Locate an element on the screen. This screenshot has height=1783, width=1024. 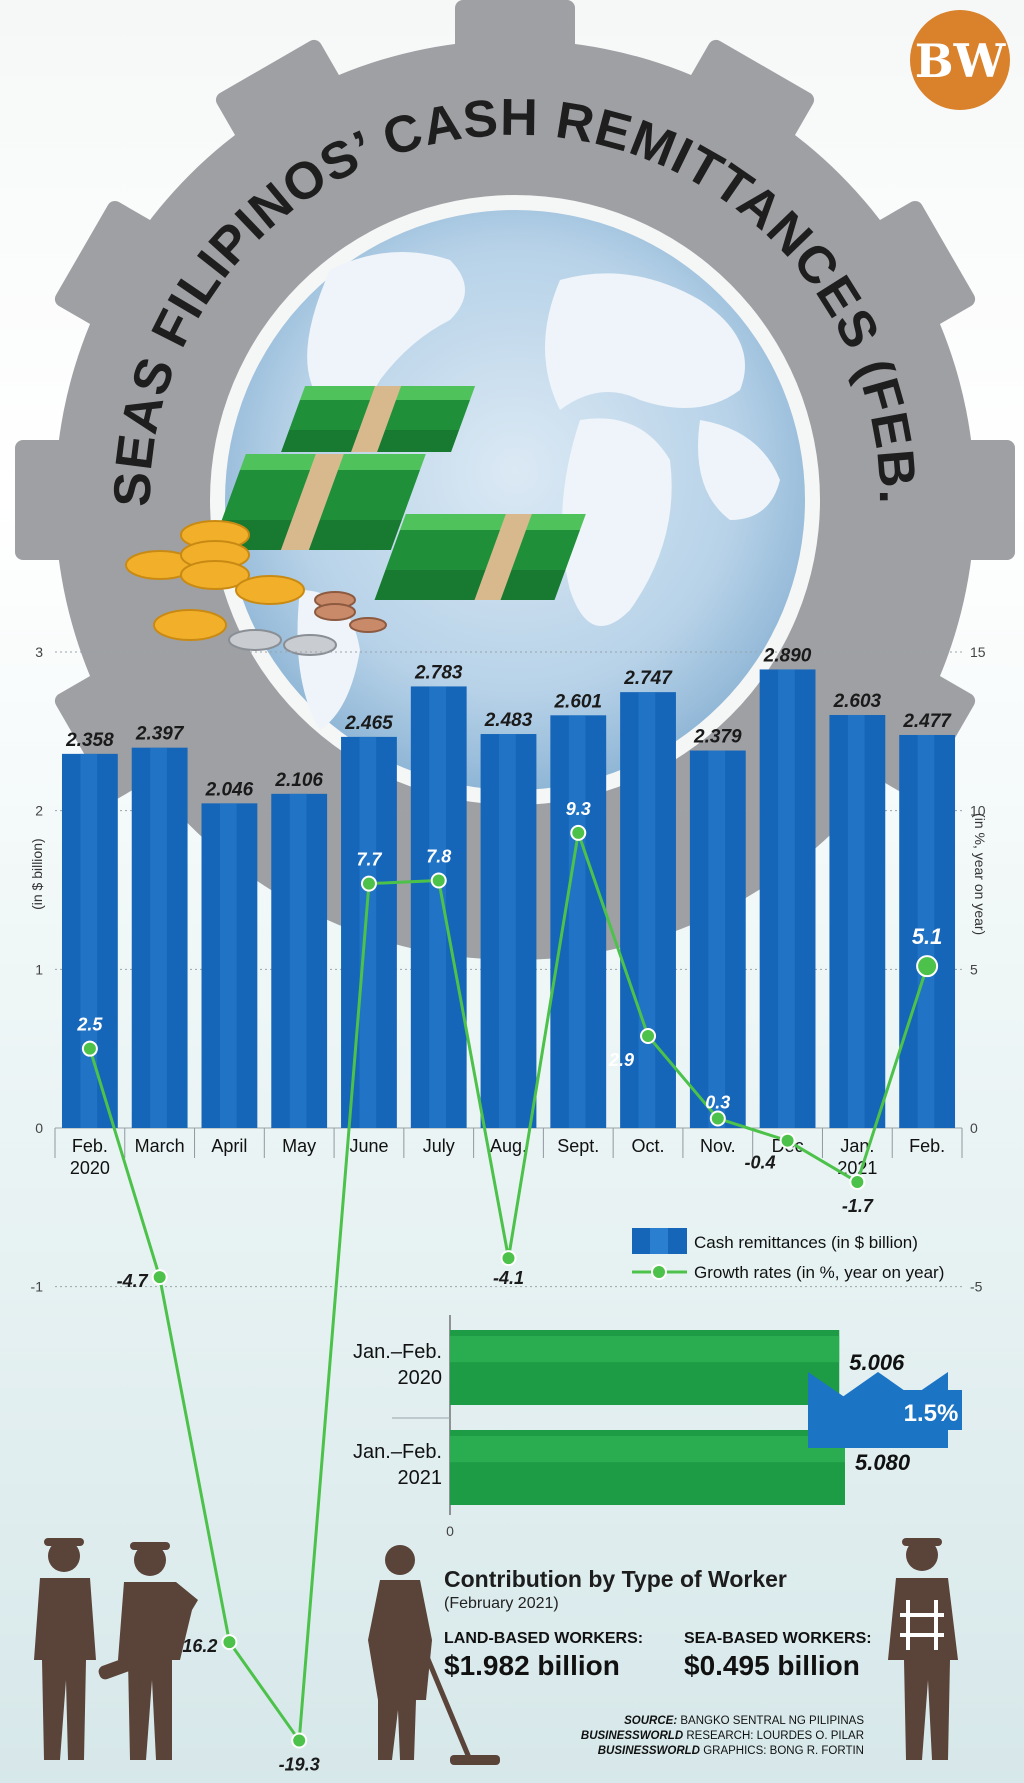
land-based-block: LAND-BASED WORKERS: $1.982 billion is located at coordinates (543, 1656).